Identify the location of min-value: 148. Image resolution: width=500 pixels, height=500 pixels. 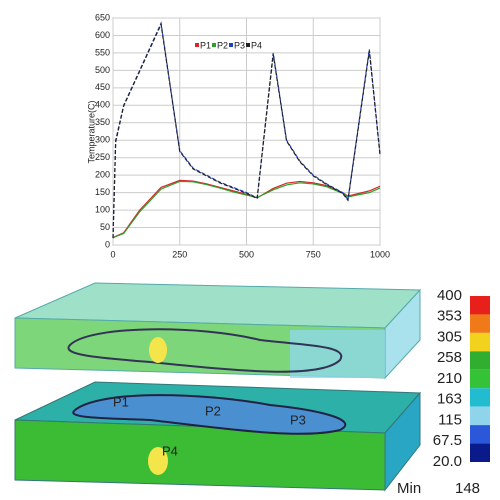
(467, 488).